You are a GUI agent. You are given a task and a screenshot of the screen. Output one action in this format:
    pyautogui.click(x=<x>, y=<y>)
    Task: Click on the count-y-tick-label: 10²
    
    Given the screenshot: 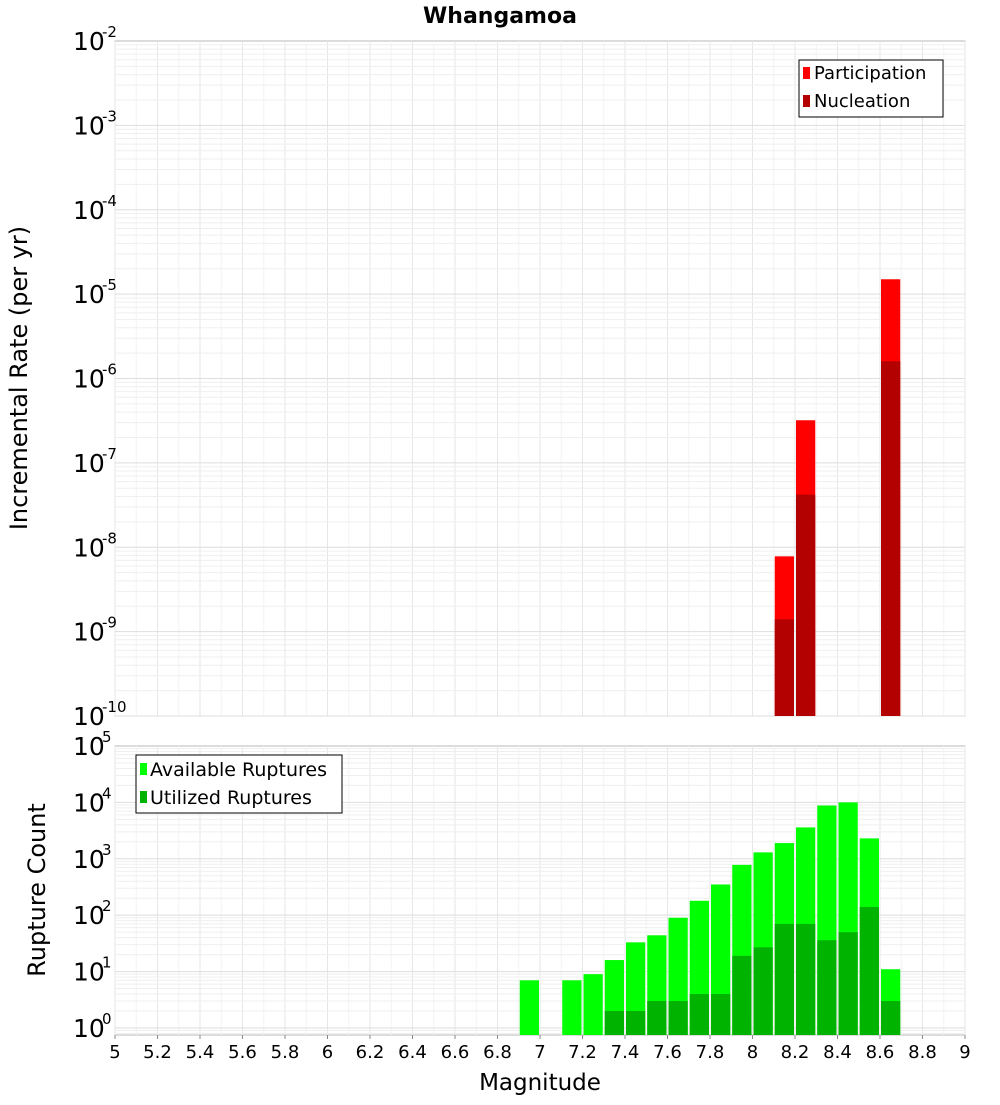 What is the action you would take?
    pyautogui.click(x=92, y=913)
    